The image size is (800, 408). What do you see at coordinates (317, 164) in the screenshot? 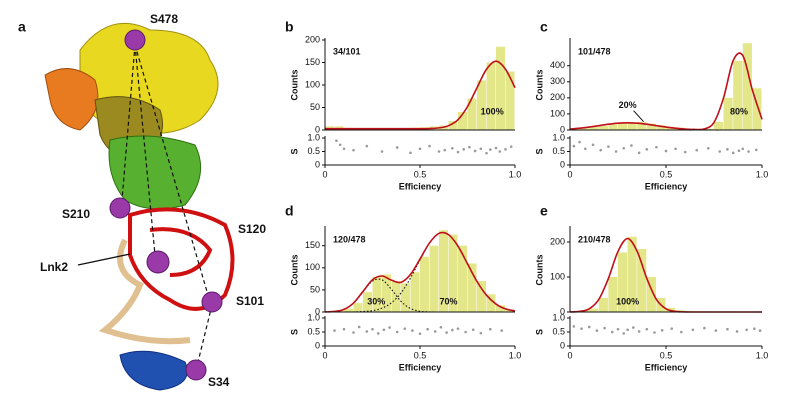
I see `s-y-tick-label: 0` at bounding box center [317, 164].